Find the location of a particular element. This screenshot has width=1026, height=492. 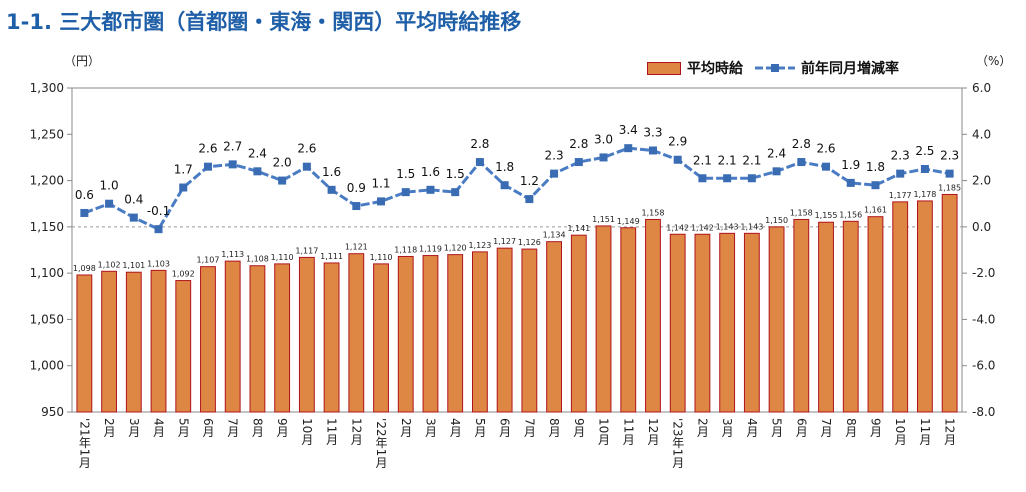

bar-value-label: 1,156 is located at coordinates (850, 214).